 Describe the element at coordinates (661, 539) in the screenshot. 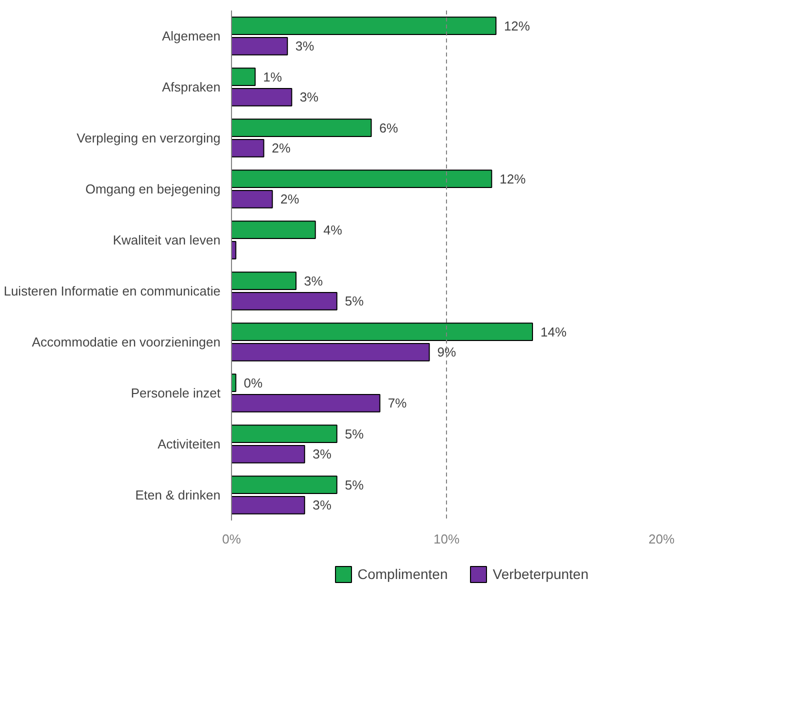

I see `x-tick-label: 20%` at that location.